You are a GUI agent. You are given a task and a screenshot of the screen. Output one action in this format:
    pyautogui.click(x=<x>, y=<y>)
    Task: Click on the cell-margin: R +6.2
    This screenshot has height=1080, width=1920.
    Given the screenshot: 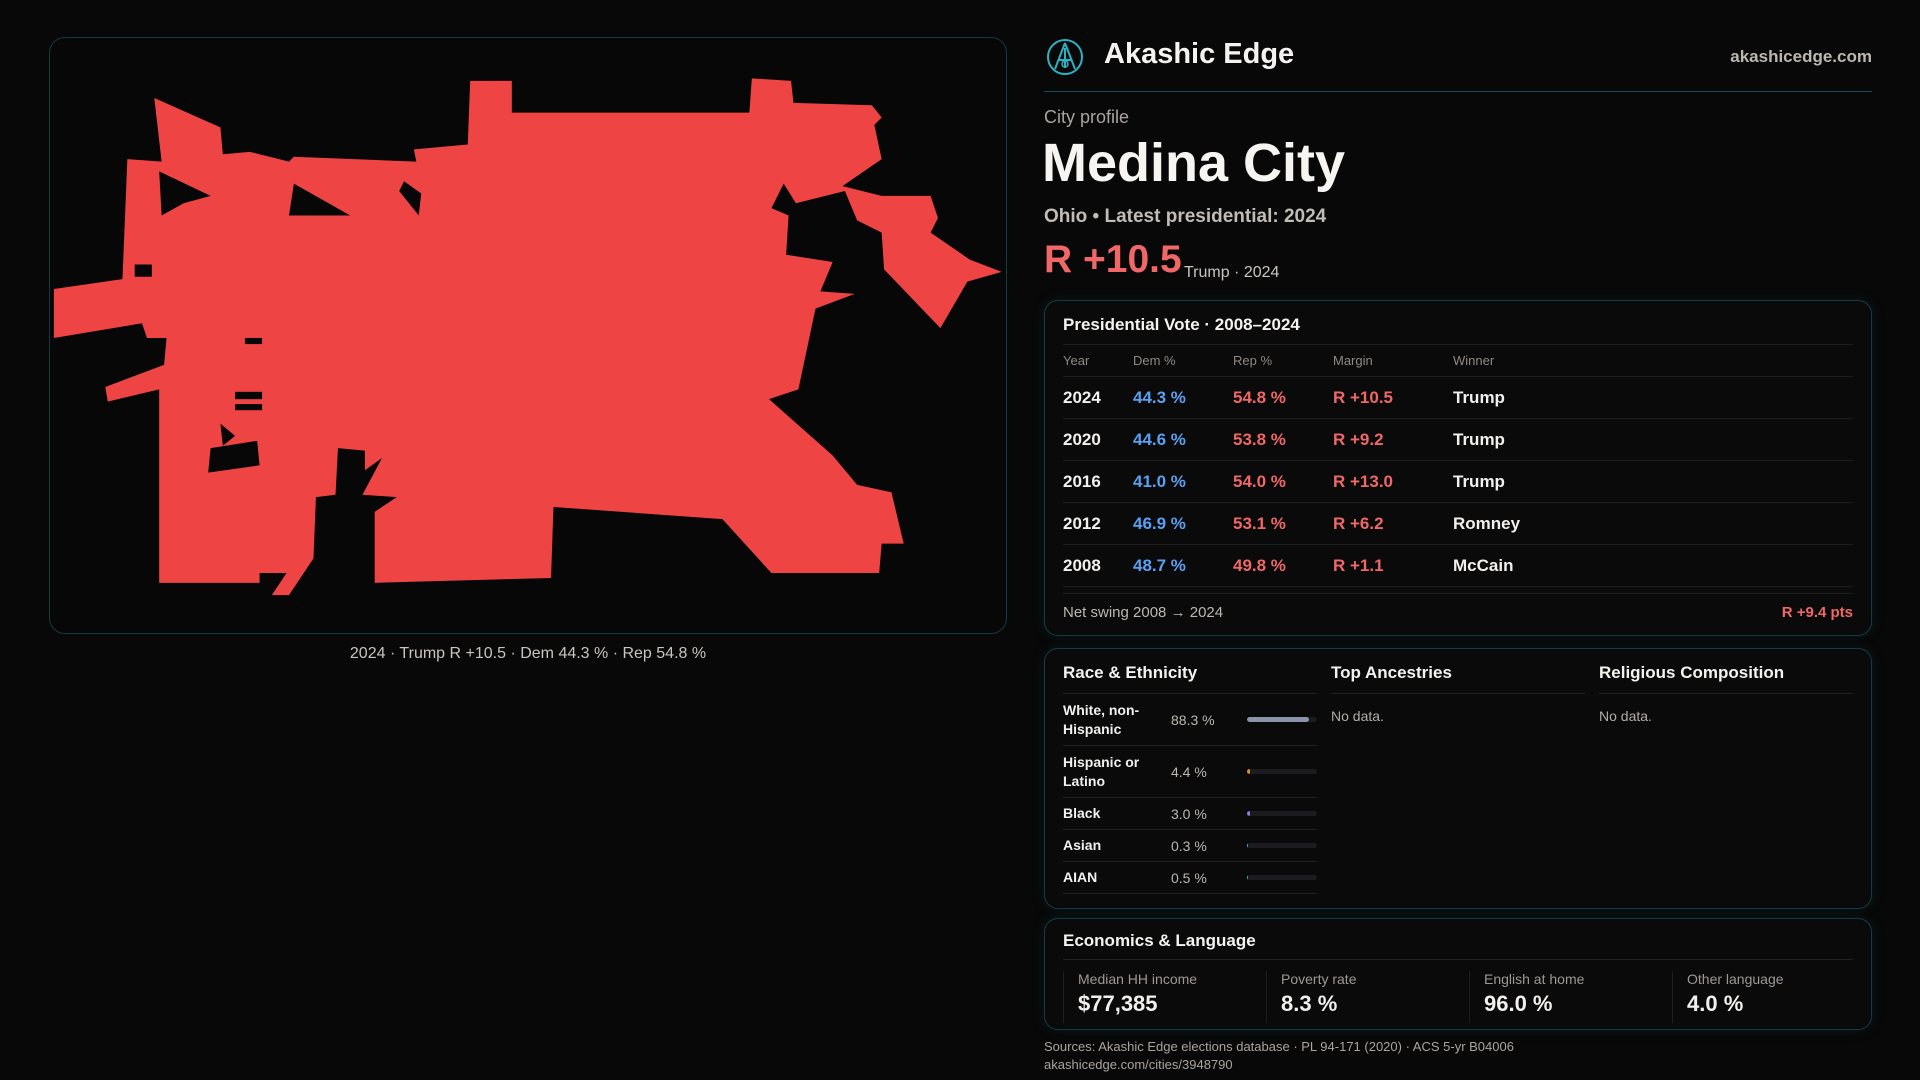 What is the action you would take?
    pyautogui.click(x=1358, y=523)
    